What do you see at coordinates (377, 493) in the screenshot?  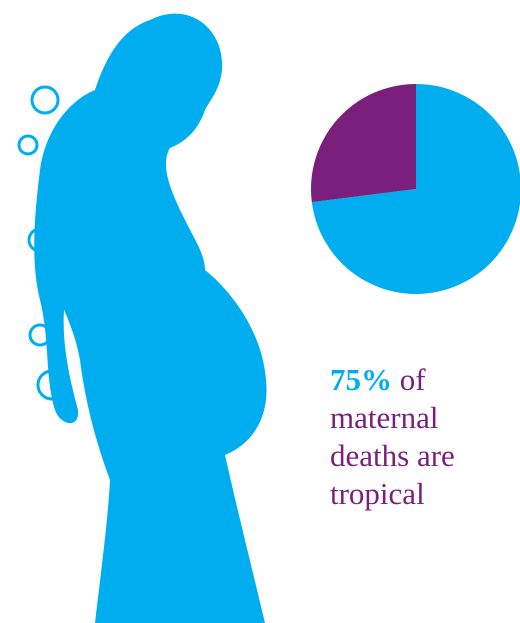 I see `annotation-line: tropical` at bounding box center [377, 493].